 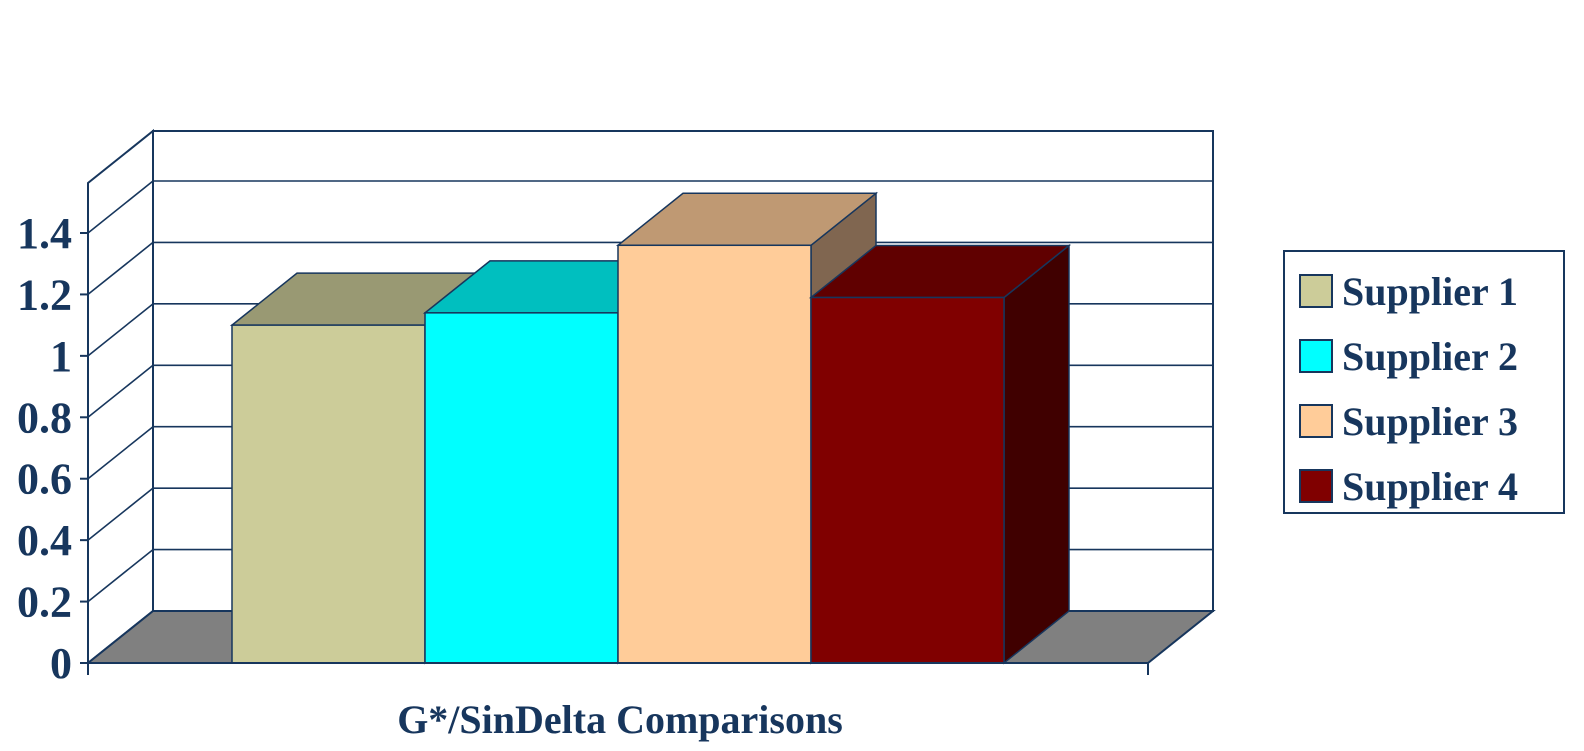 I want to click on y-tick-label: 1, so click(x=61, y=356).